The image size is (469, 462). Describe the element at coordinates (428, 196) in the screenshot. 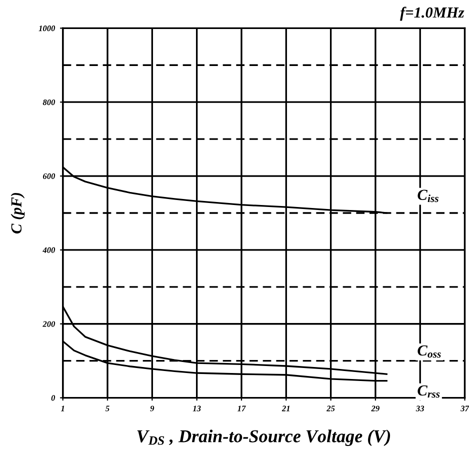

I see `text: C$_{iss}$` at that location.